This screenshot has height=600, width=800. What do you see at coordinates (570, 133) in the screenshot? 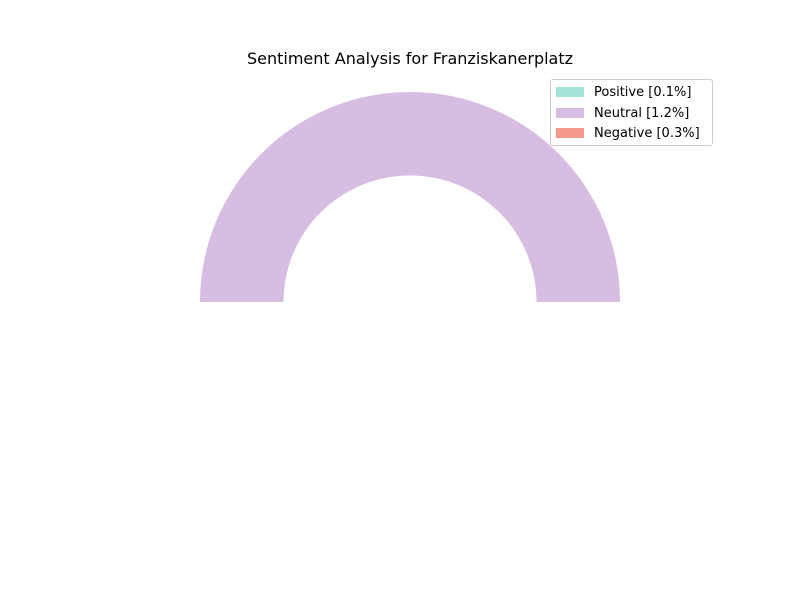
I see `legend-swatch-negative` at bounding box center [570, 133].